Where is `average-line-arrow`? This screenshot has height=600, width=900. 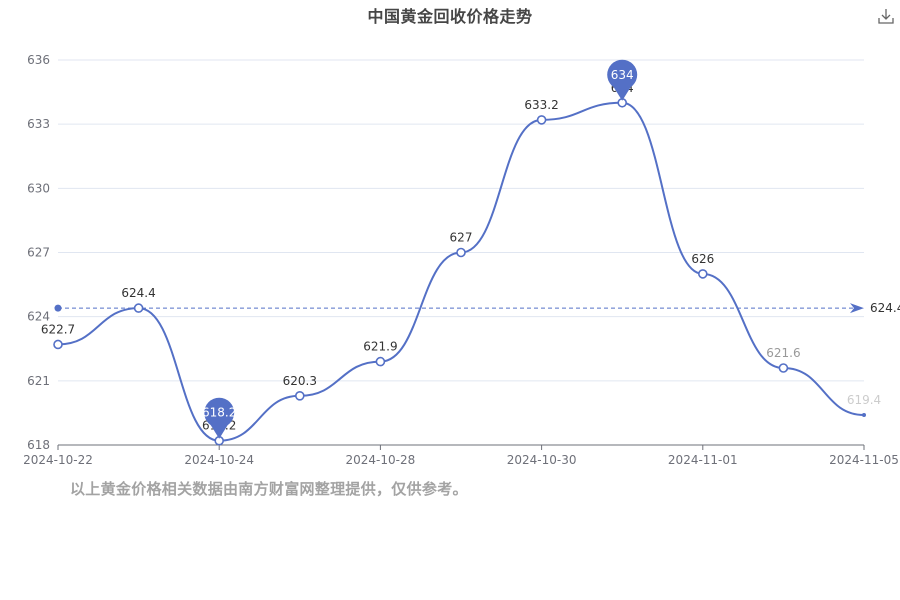
average-line-arrow is located at coordinates (857, 308).